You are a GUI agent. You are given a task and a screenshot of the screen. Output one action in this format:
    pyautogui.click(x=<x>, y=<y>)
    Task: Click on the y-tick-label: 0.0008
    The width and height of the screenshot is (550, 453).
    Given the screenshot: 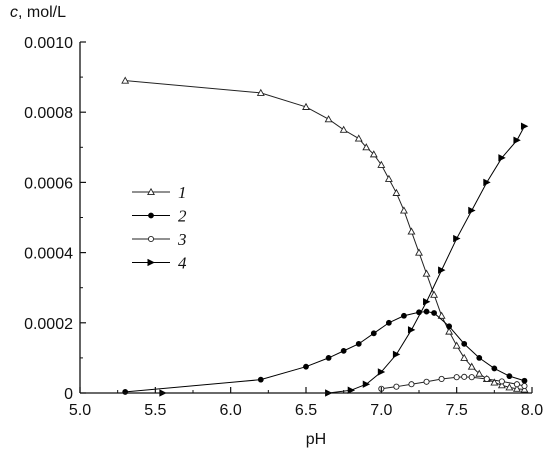 What is the action you would take?
    pyautogui.click(x=48, y=113)
    